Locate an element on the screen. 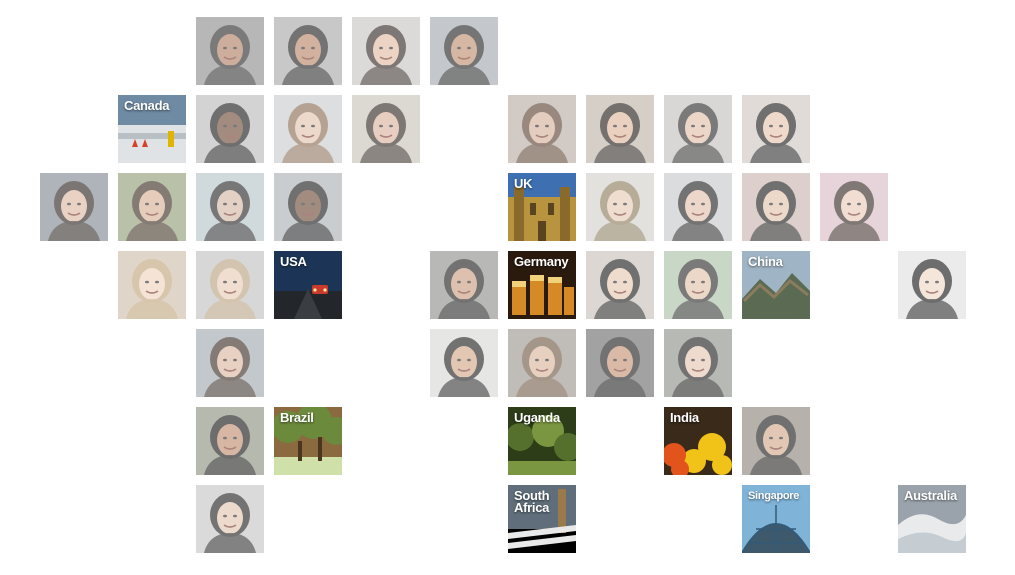  country-label: USA is located at coordinates (293, 261).